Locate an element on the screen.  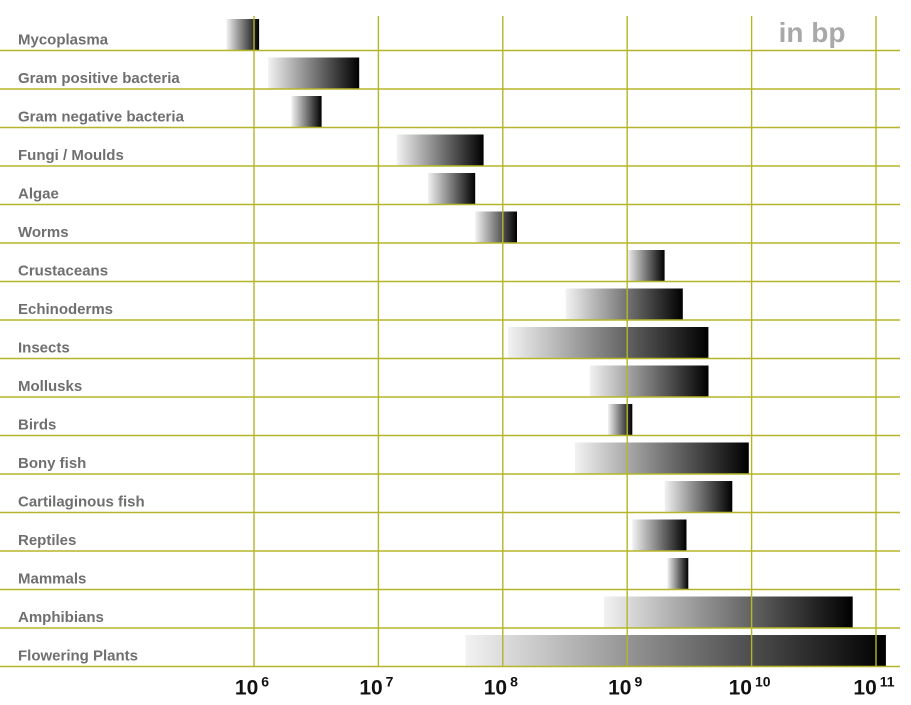
tick-exponent: 10 is located at coordinates (763, 682).